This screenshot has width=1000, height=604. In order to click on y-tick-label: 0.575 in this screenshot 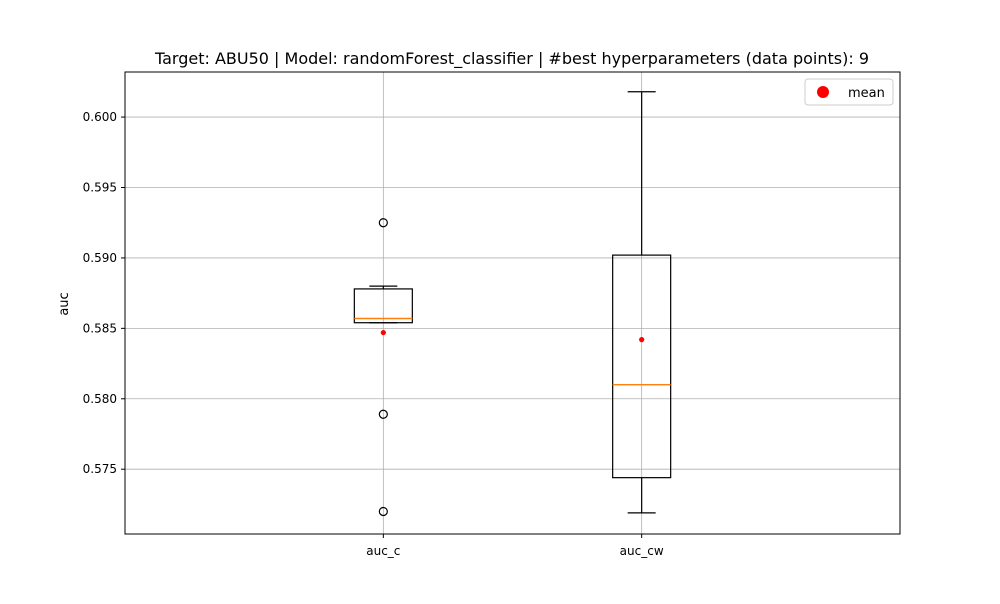, I will do `click(100, 469)`.